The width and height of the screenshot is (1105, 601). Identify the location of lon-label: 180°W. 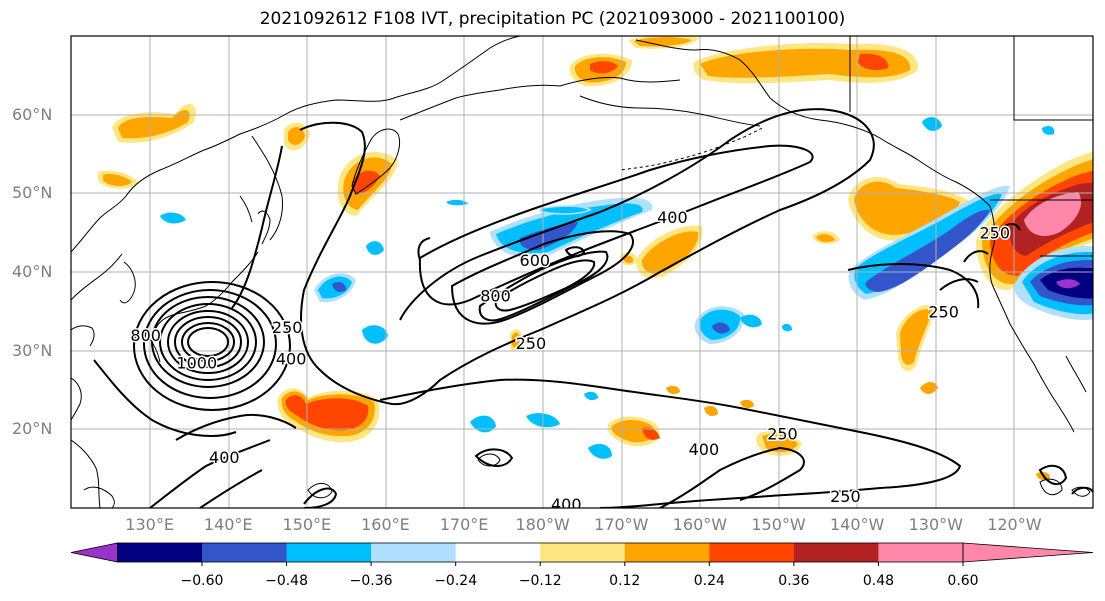
(542, 524).